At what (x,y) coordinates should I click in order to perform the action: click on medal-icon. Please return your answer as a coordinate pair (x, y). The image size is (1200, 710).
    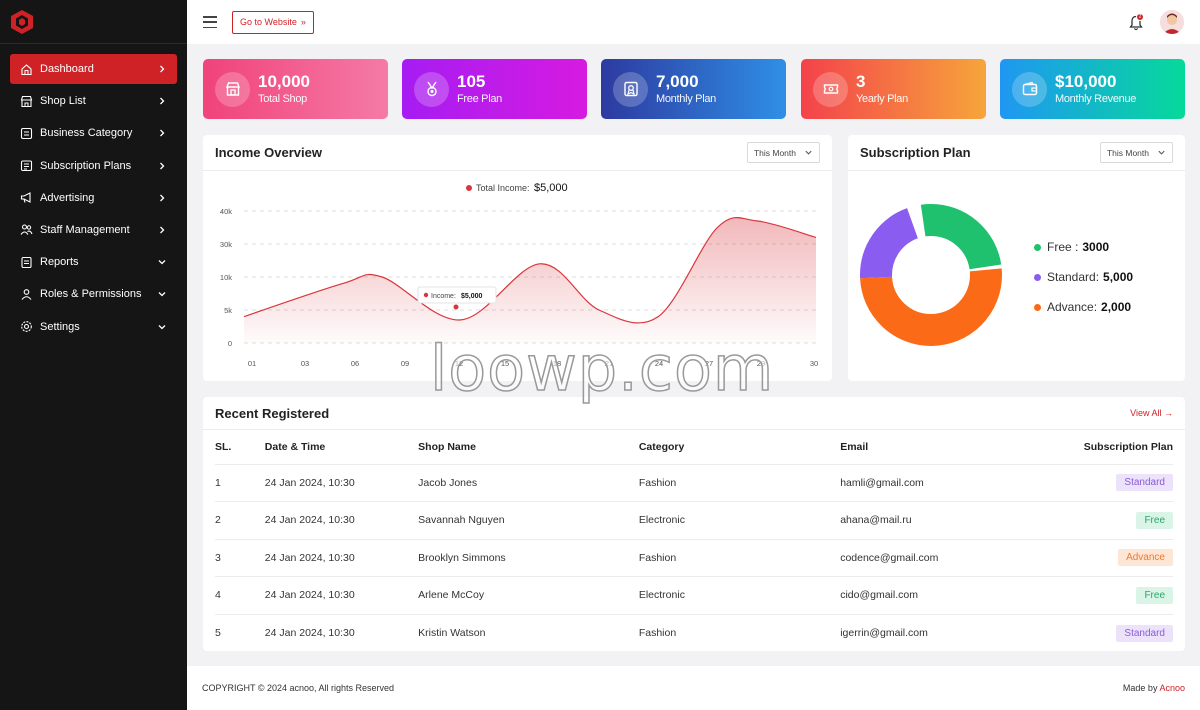
    Looking at the image, I should click on (431, 89).